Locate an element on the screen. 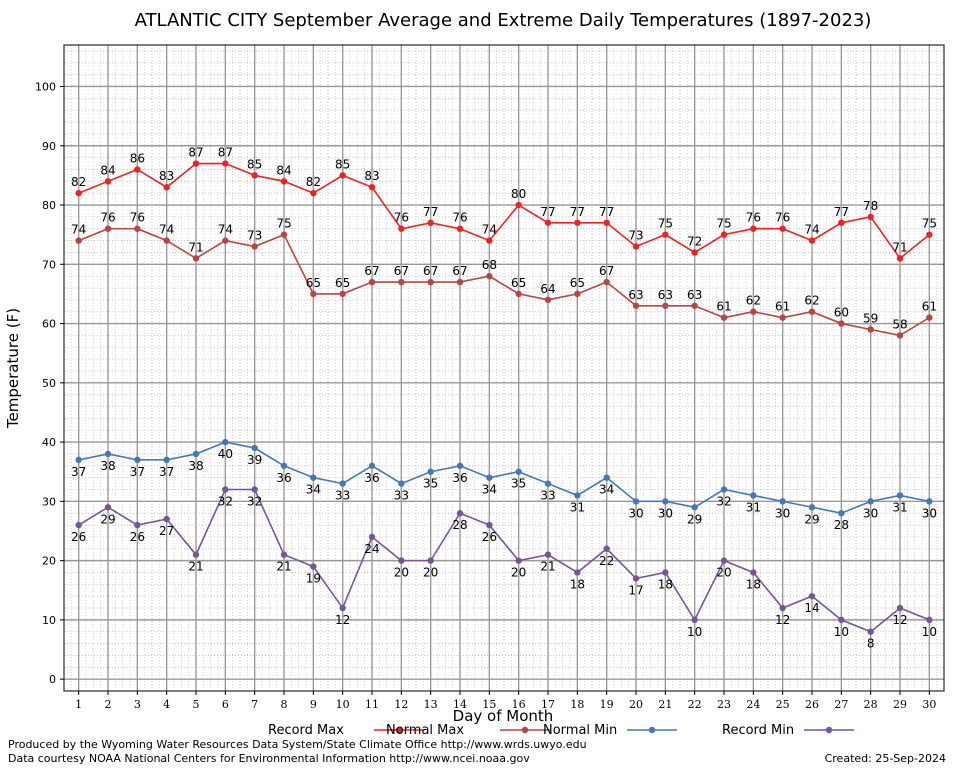 The image size is (954, 768). data-label-record-max: 80 is located at coordinates (518, 194).